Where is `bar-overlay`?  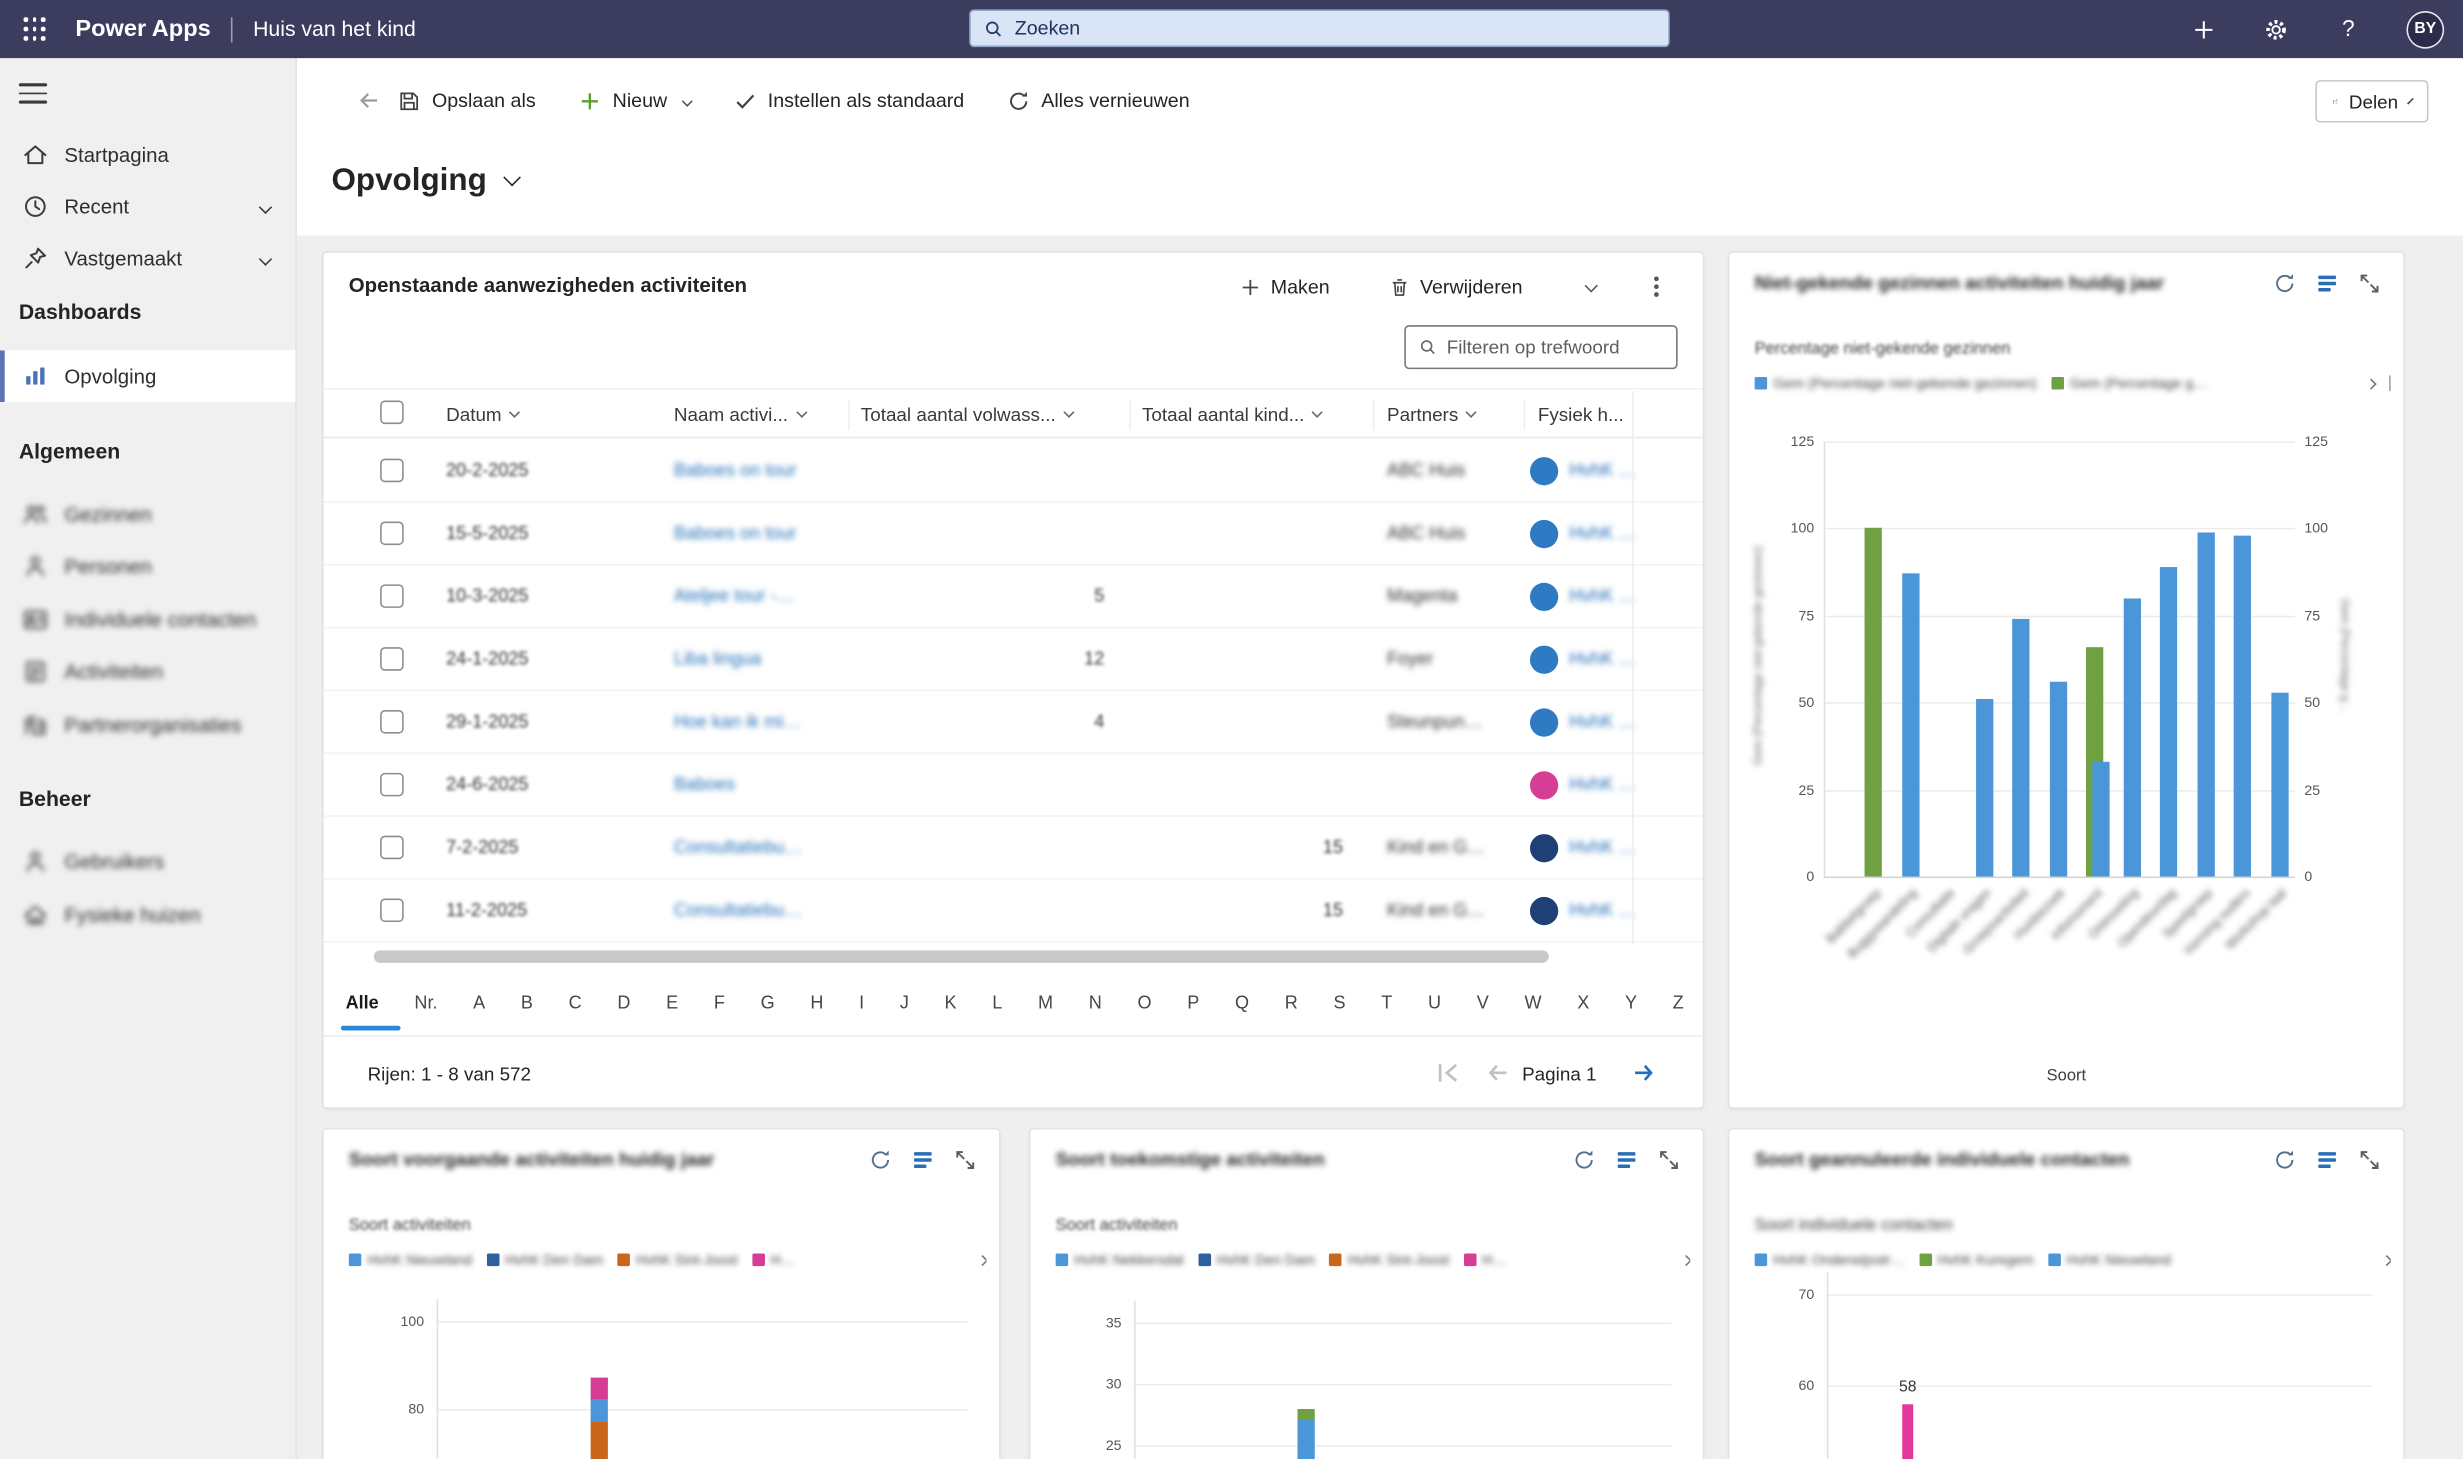 bar-overlay is located at coordinates (2101, 819).